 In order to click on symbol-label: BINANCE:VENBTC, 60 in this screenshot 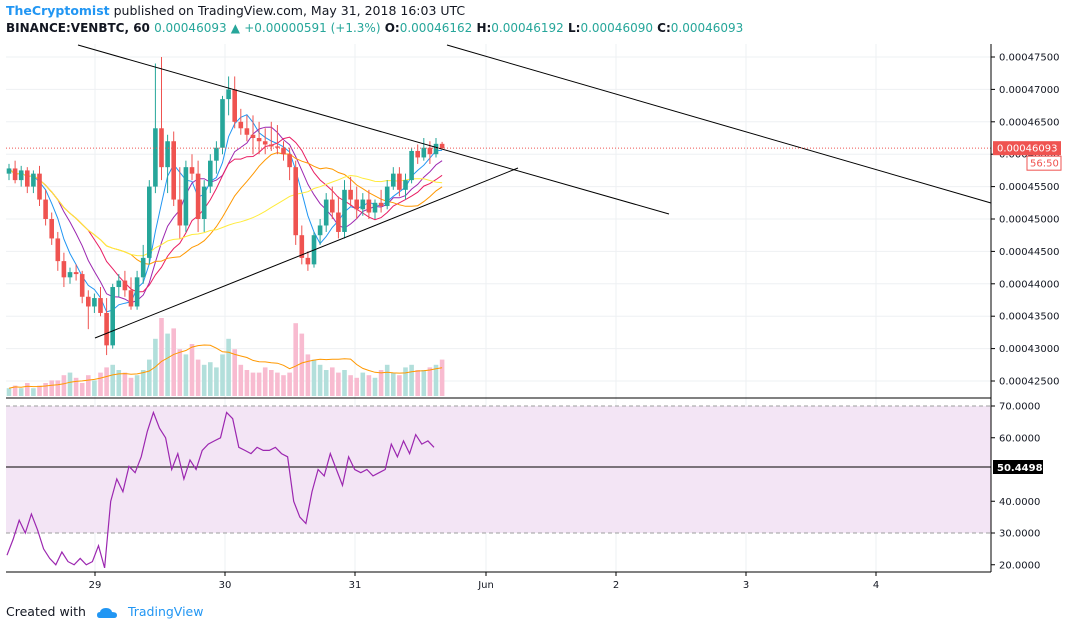, I will do `click(78, 28)`.